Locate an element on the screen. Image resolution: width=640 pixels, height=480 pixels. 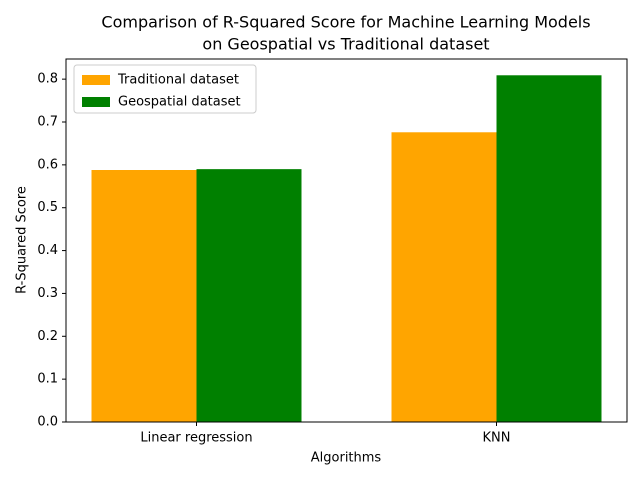
y-tick-label: 0.3 is located at coordinates (47, 293).